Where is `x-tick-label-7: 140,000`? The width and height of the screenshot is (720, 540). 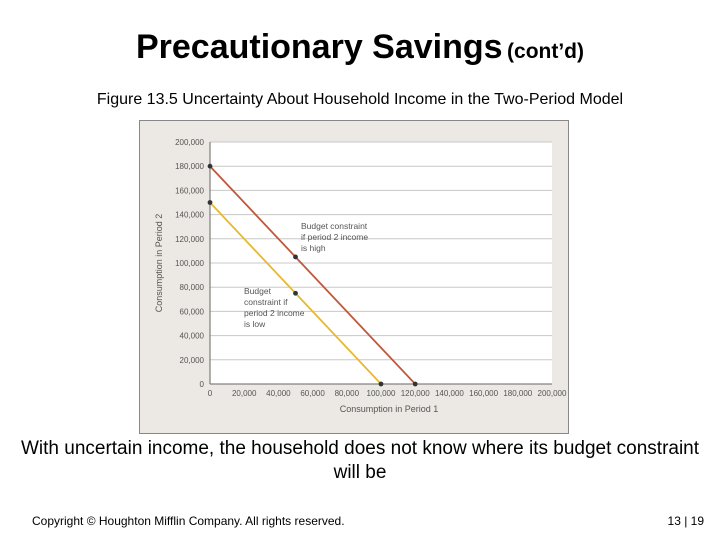
x-tick-label-7: 140,000 is located at coordinates (449, 393).